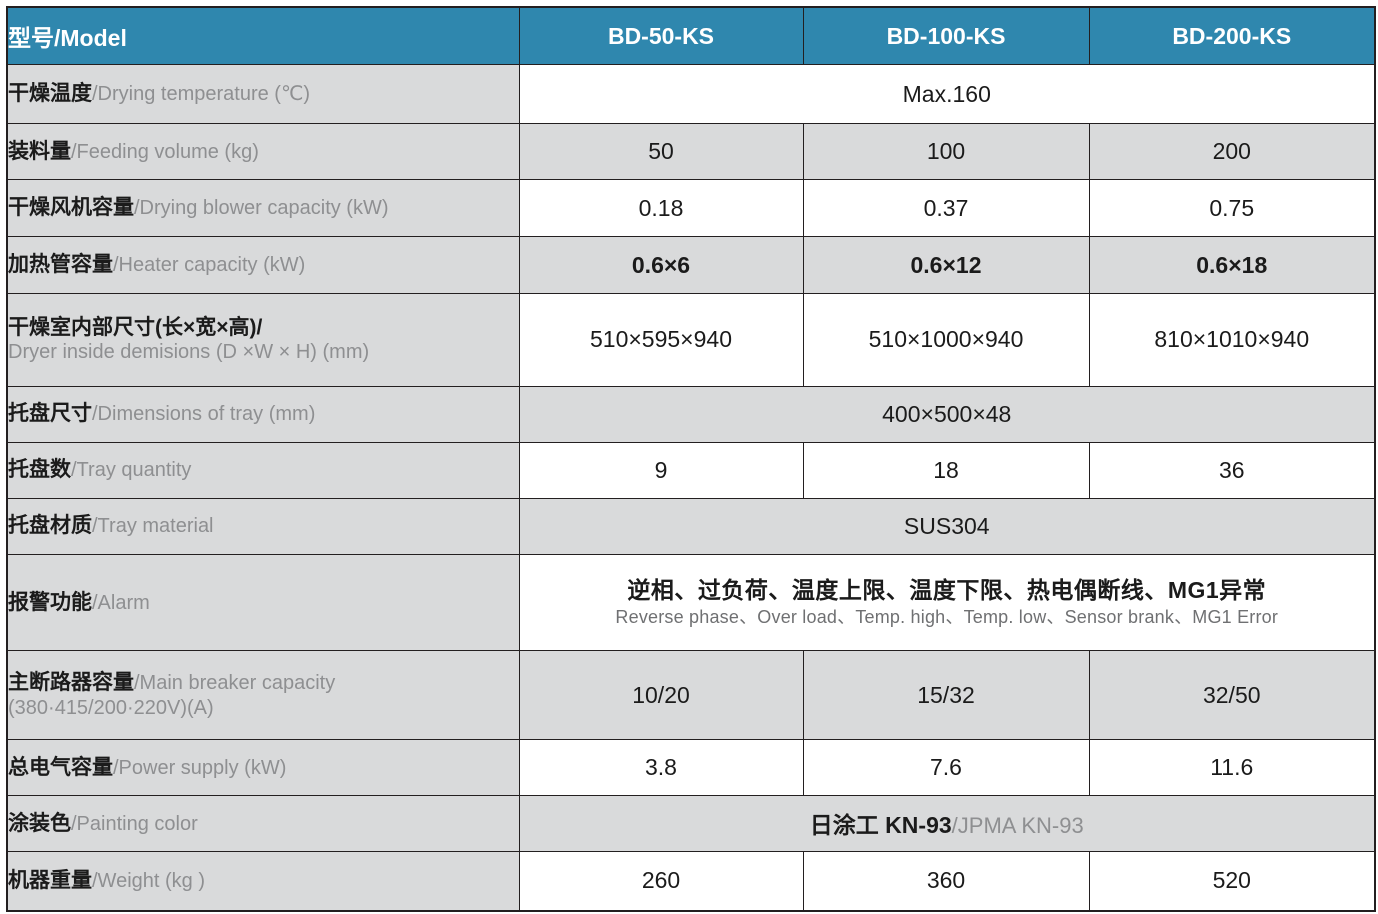 The height and width of the screenshot is (914, 1378). What do you see at coordinates (661, 152) in the screenshot?
I see `row-value-cell: 50` at bounding box center [661, 152].